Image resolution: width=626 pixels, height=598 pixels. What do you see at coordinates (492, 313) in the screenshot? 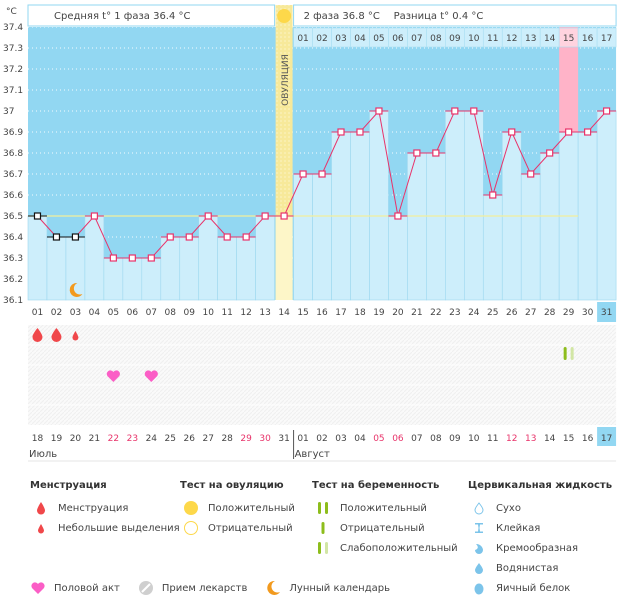
I see `x-tick-label: 25` at bounding box center [492, 313].